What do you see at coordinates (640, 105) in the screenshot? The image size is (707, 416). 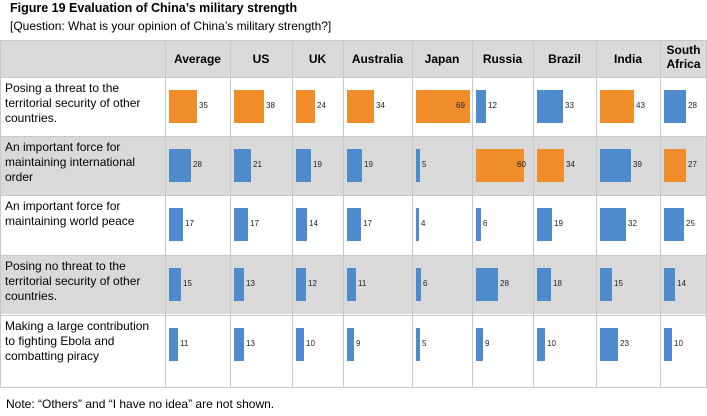 I see `value-label: 43` at bounding box center [640, 105].